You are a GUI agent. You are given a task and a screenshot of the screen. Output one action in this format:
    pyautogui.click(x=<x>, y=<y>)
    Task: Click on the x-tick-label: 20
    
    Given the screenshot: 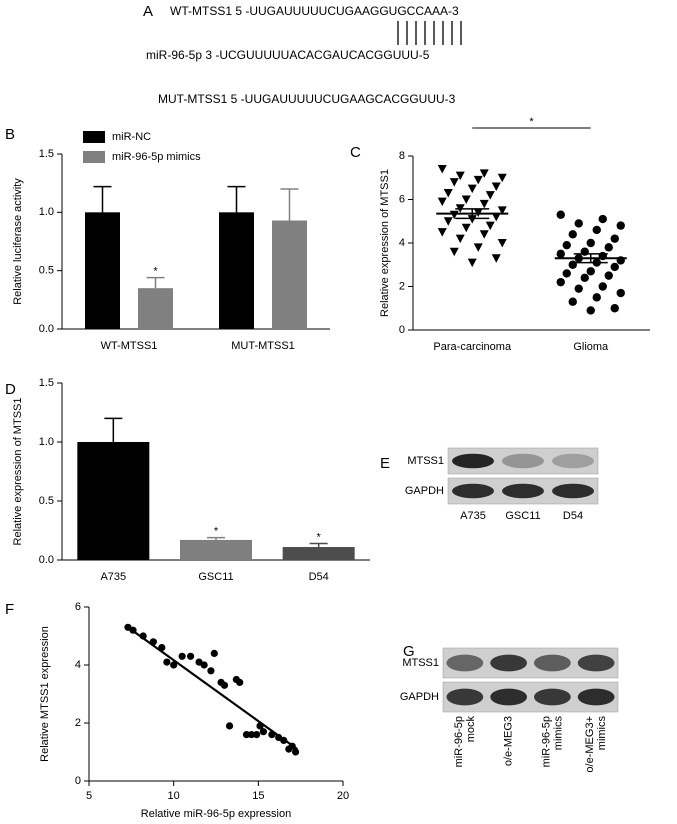 What is the action you would take?
    pyautogui.click(x=343, y=796)
    